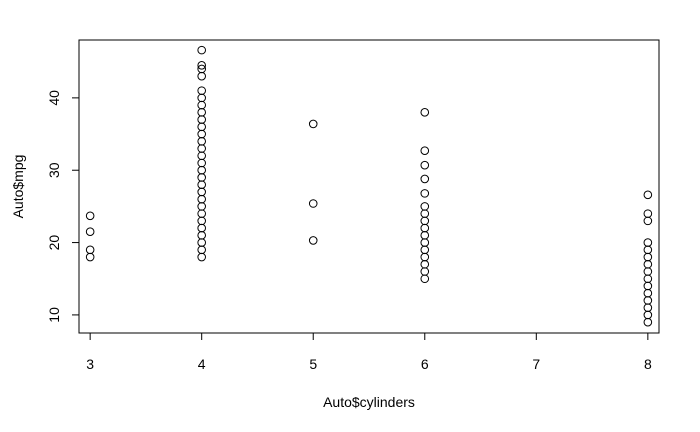 The width and height of the screenshot is (700, 432). What do you see at coordinates (202, 364) in the screenshot?
I see `x-tick-label: 4` at bounding box center [202, 364].